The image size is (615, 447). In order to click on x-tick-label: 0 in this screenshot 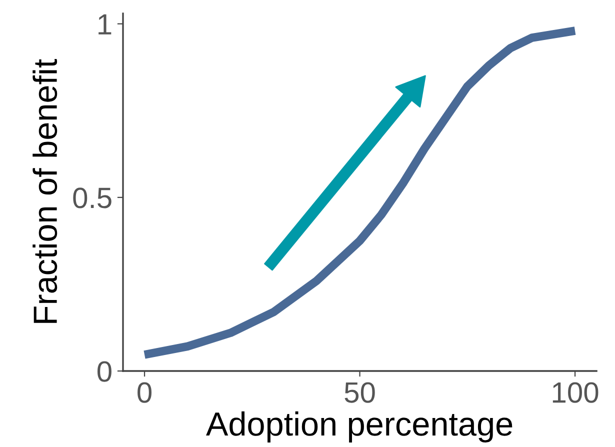, I will do `click(145, 392)`.